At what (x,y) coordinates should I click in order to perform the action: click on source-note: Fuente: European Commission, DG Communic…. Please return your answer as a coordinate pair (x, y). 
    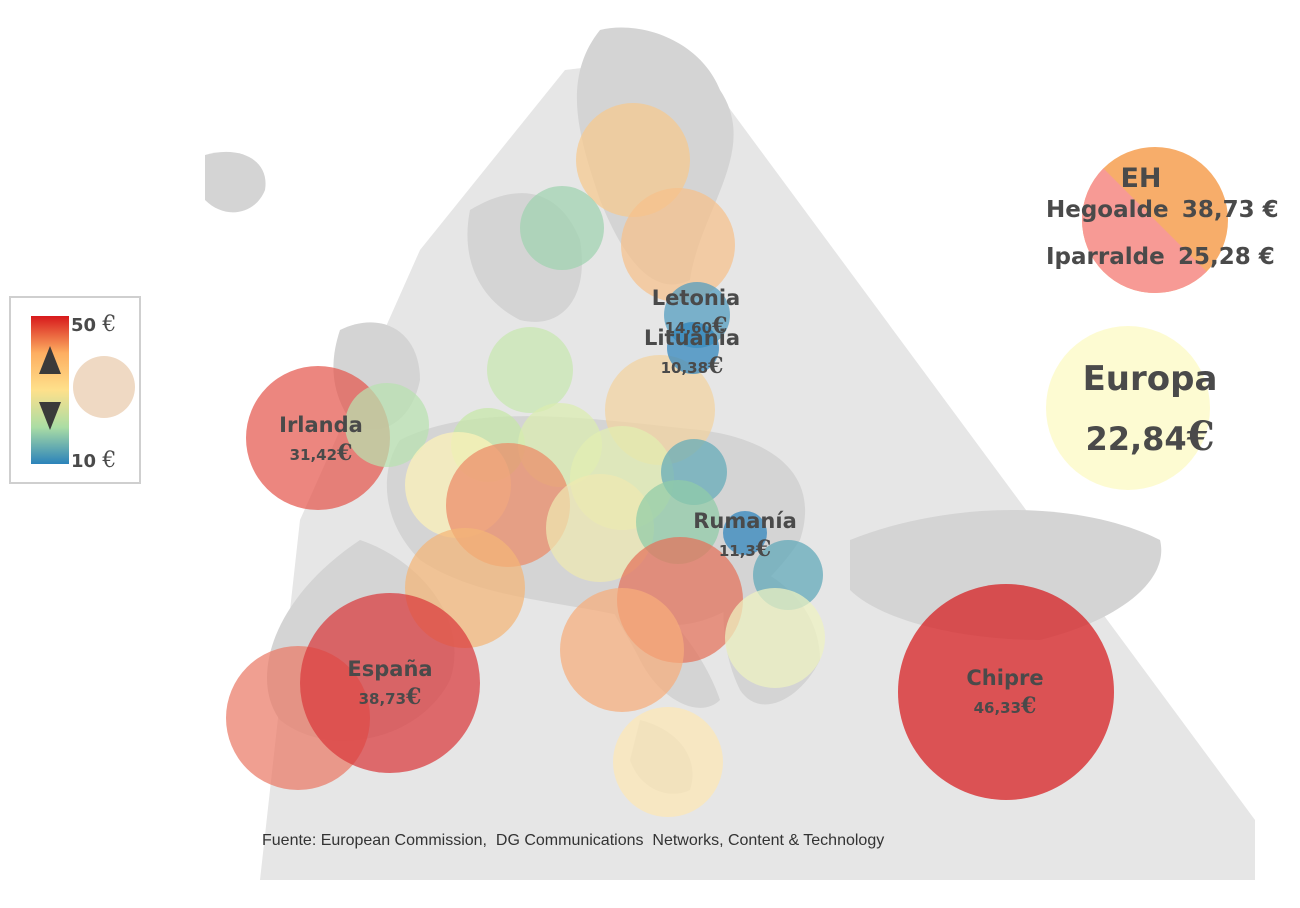
    Looking at the image, I should click on (573, 840).